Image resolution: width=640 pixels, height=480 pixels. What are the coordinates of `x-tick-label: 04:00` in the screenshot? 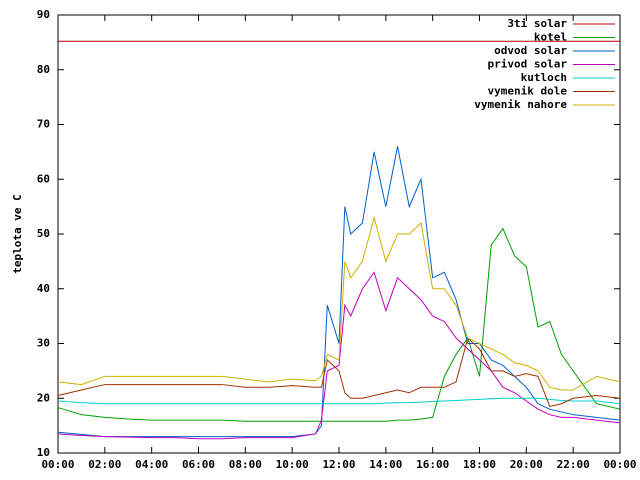 It's located at (151, 464).